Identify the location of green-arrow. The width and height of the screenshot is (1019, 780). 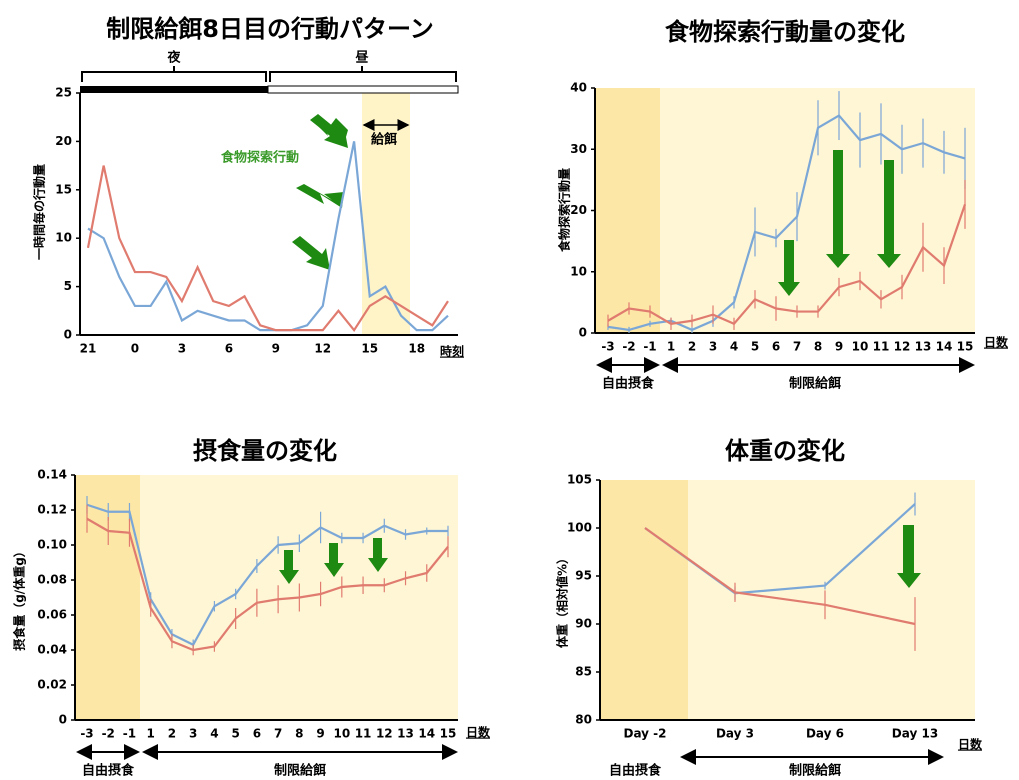
(909, 556).